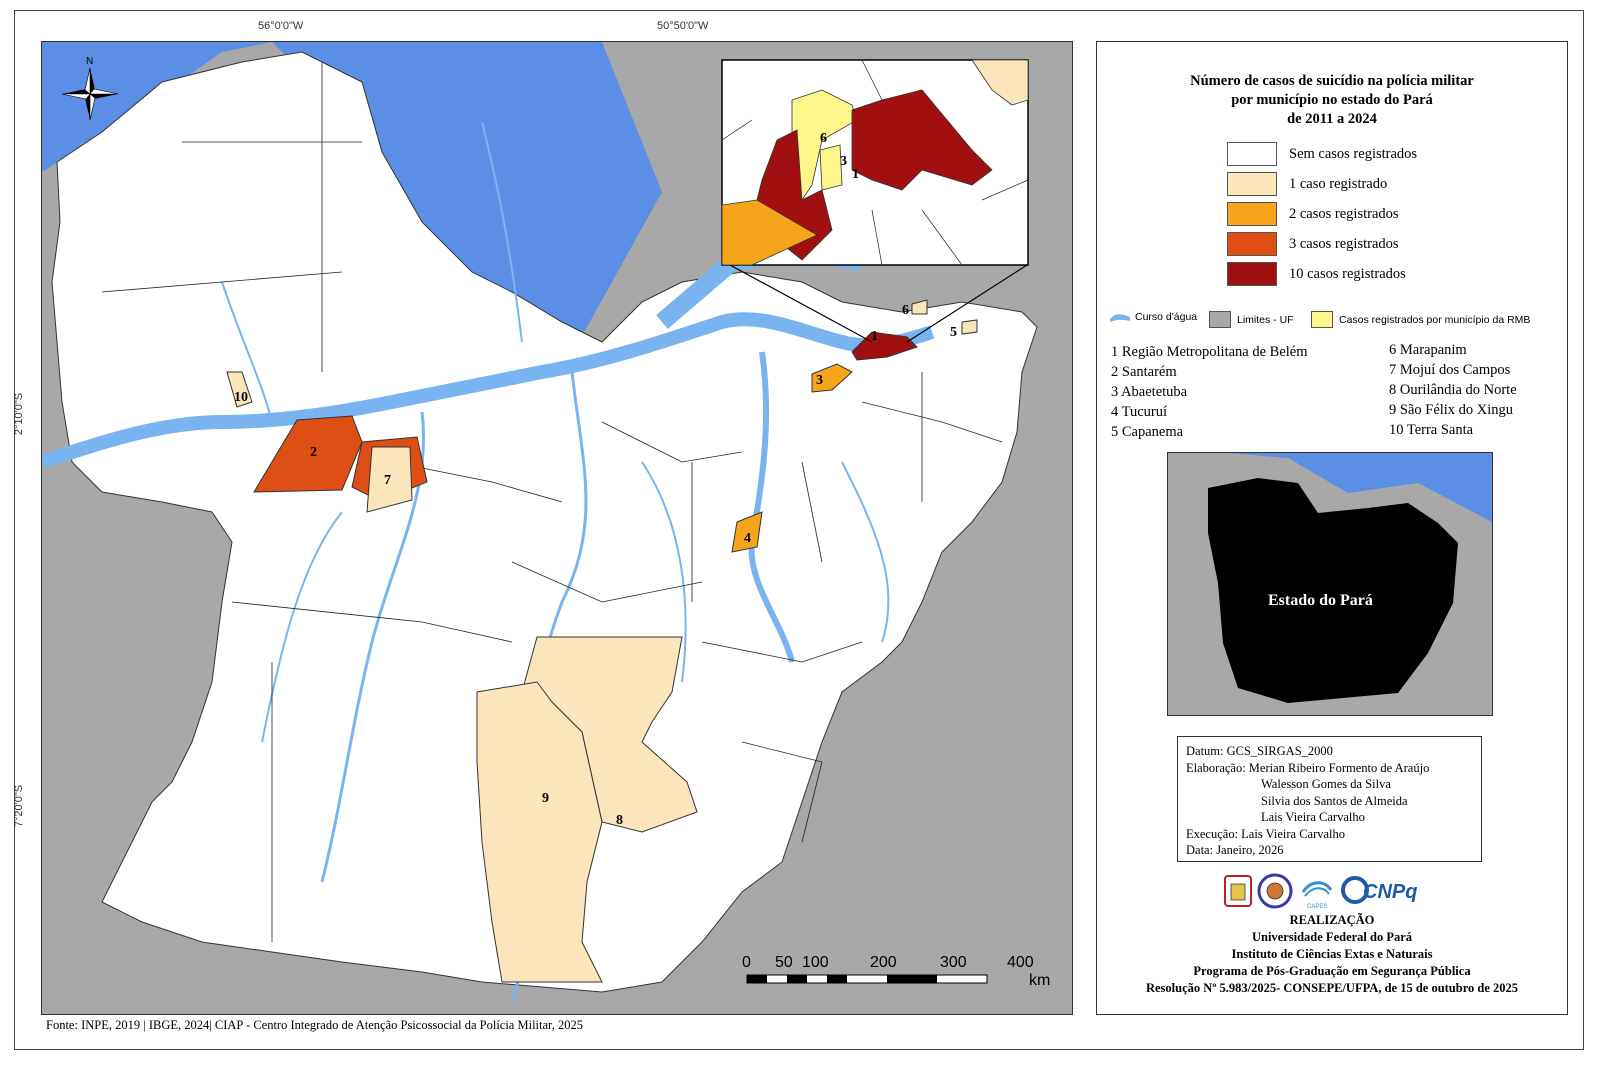  I want to click on scale-tick-50: 50, so click(784, 962).